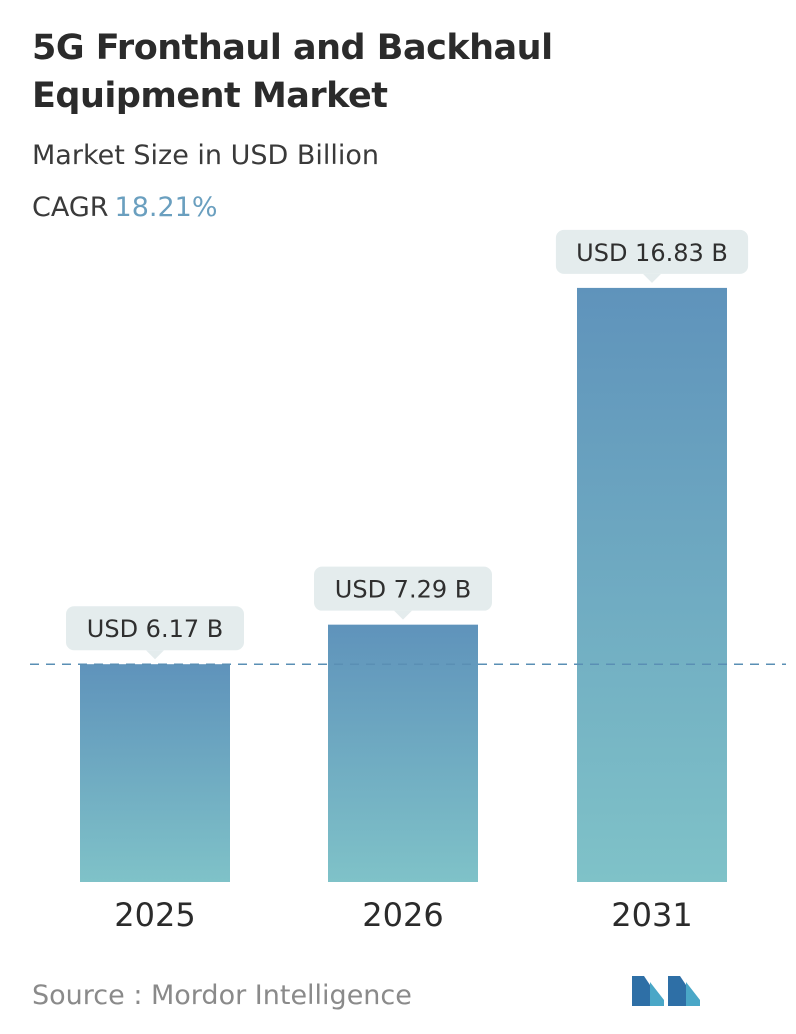  I want to click on value-label-text: USD 6.17 B, so click(155, 629).